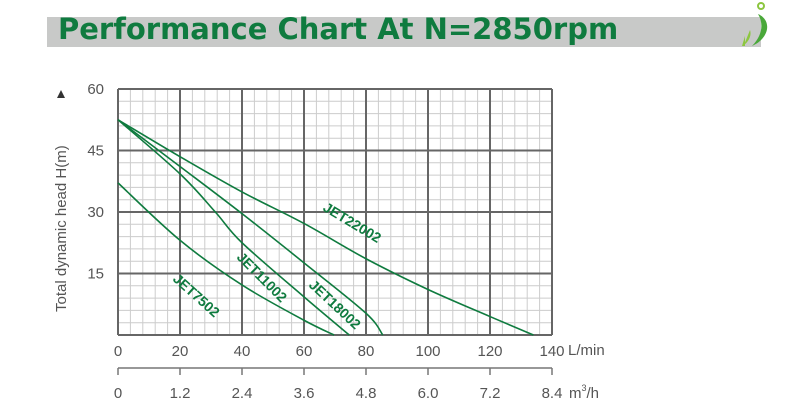  I want to click on title-banner, so click(404, 32).